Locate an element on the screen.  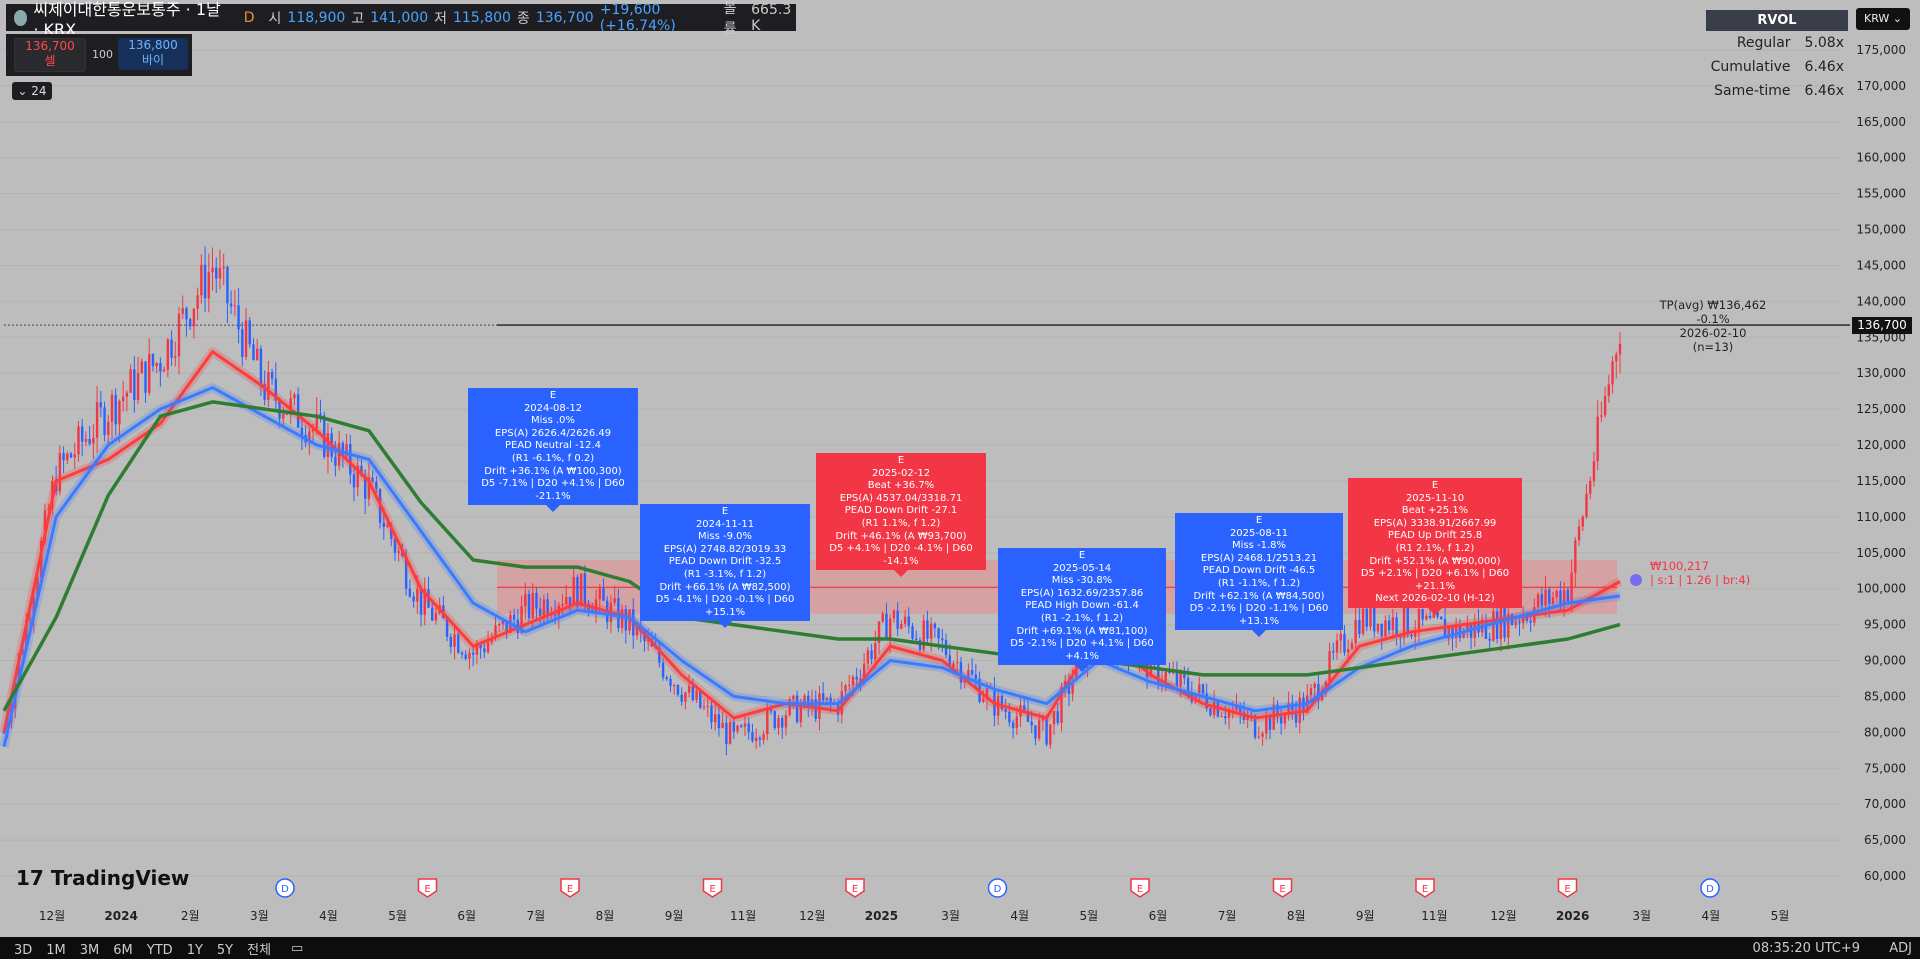
sell-button: 136,700 셀 is located at coordinates (50, 55).